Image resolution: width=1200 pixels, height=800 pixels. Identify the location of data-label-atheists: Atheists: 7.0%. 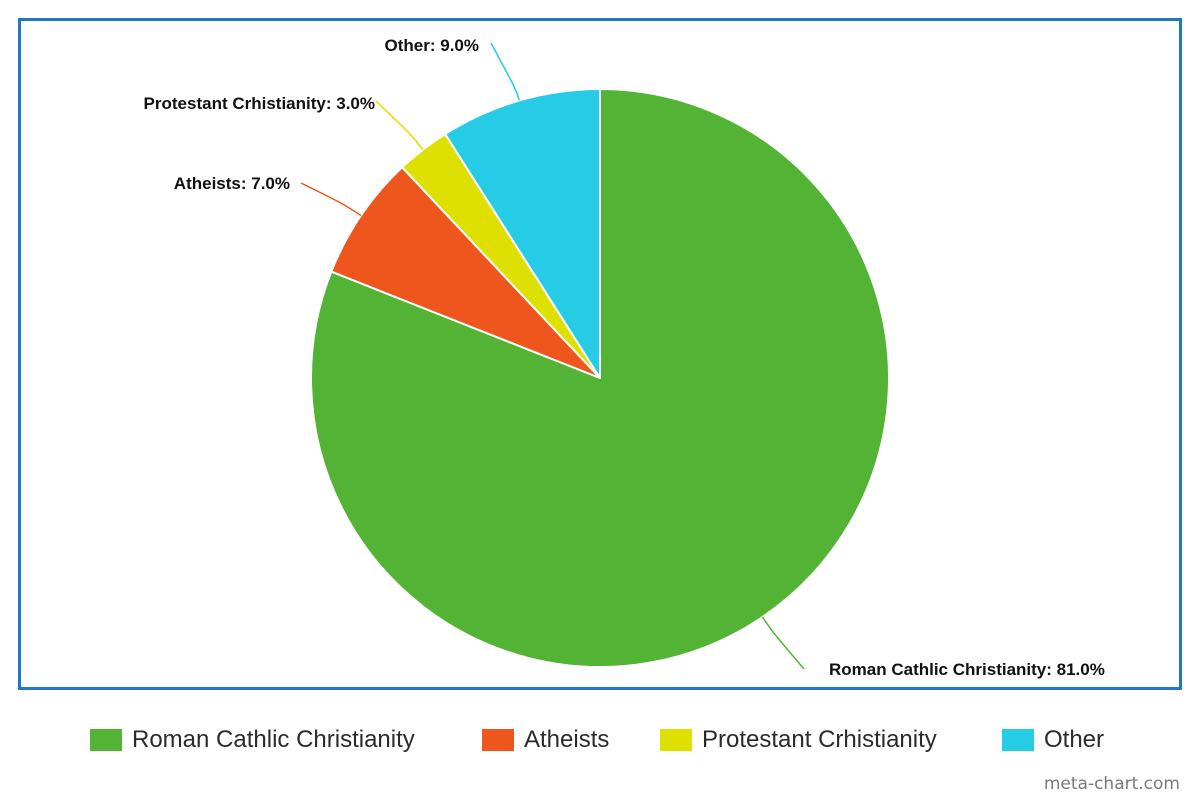
(232, 183).